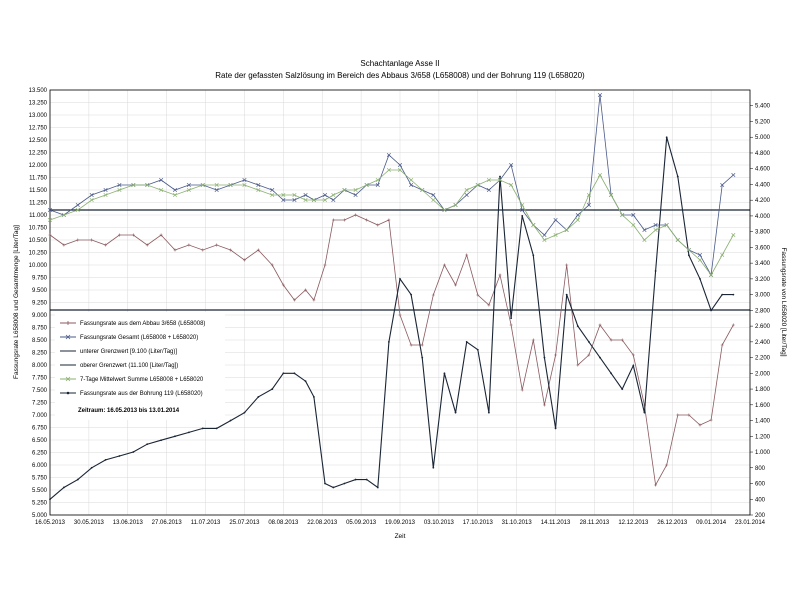 This screenshot has width=800, height=600. I want to click on right-tick-label: 3.800, so click(763, 233).